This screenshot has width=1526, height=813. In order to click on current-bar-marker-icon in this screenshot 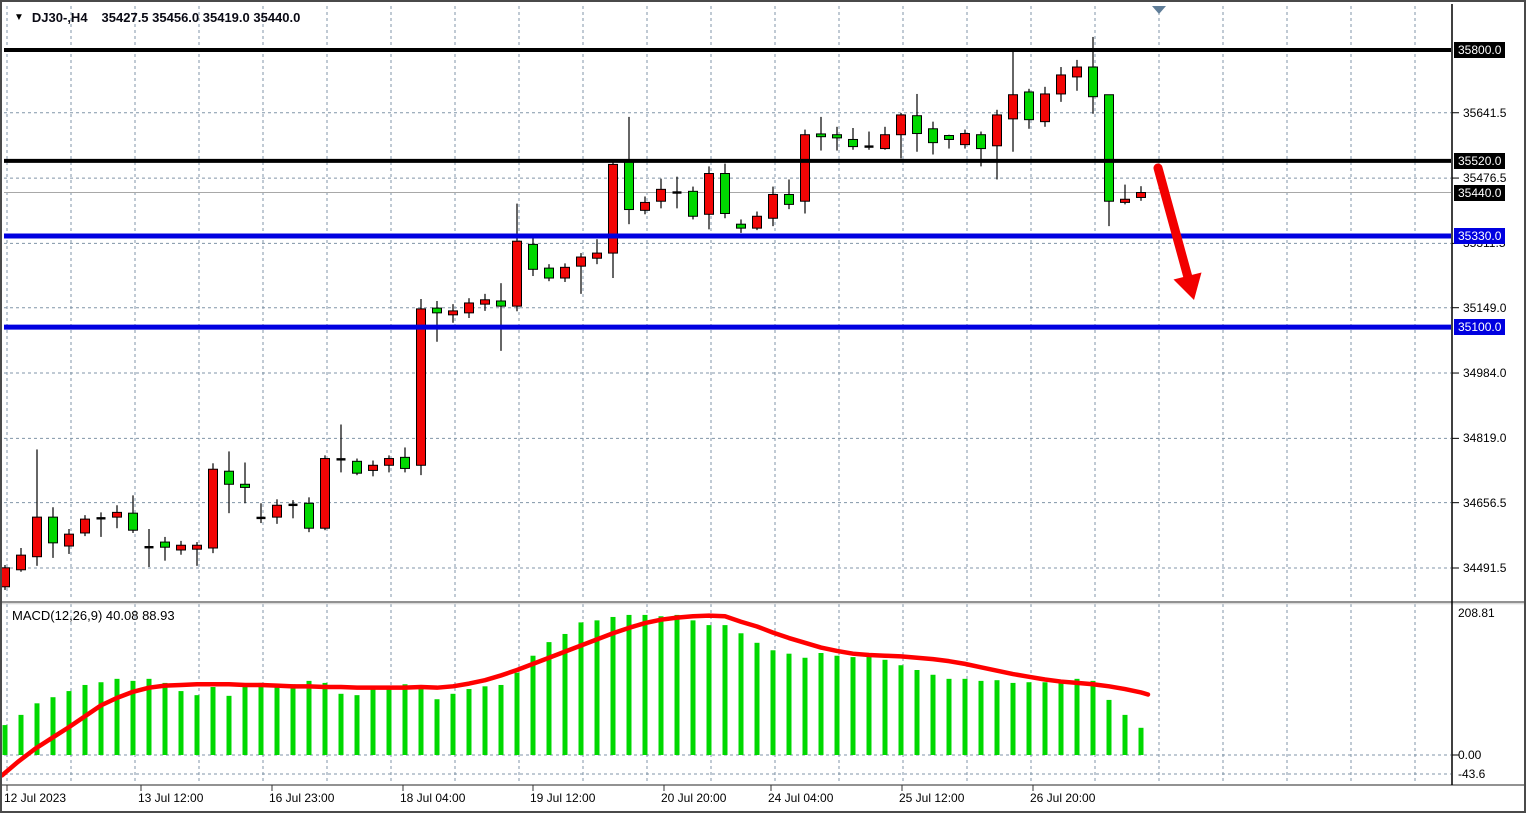, I will do `click(1159, 10)`.